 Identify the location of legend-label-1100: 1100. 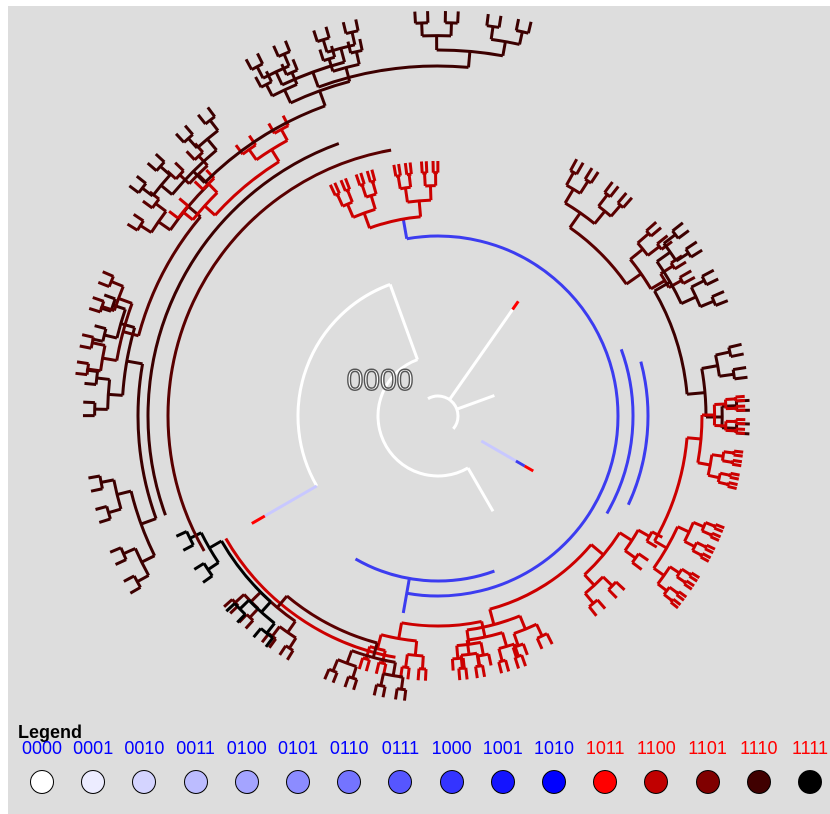
(656, 748).